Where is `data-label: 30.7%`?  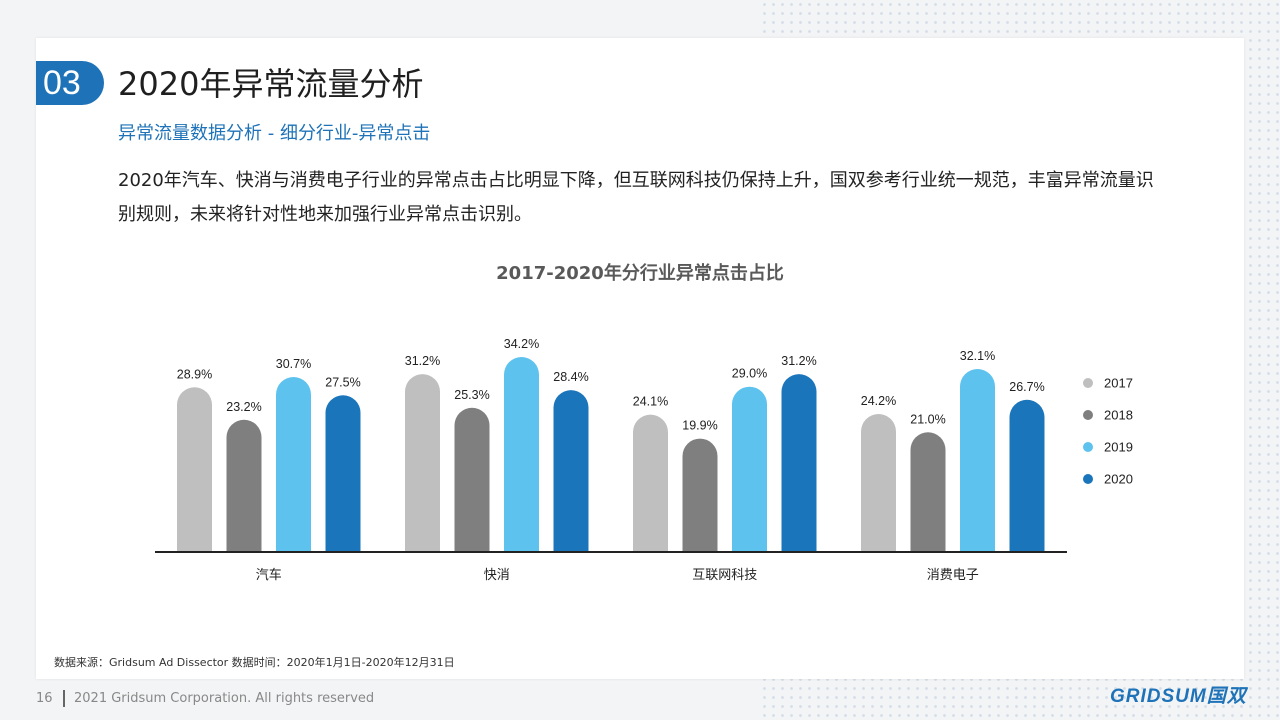 data-label: 30.7% is located at coordinates (293, 364).